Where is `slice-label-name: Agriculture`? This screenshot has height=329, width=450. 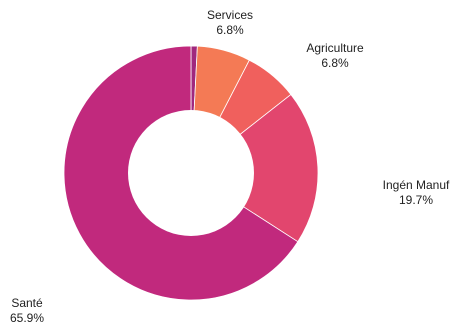
slice-label-name: Agriculture is located at coordinates (335, 48).